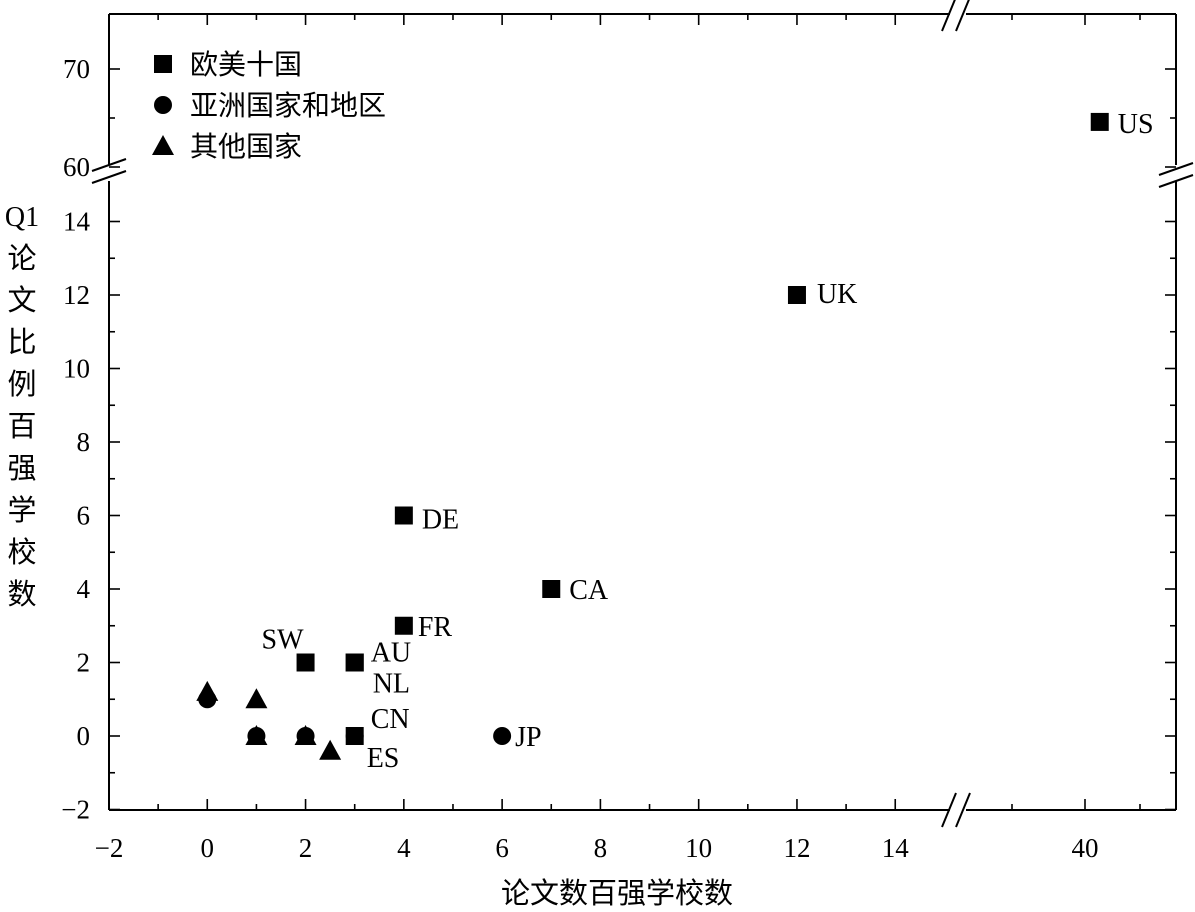  What do you see at coordinates (390, 719) in the screenshot?
I see `data-label: CN` at bounding box center [390, 719].